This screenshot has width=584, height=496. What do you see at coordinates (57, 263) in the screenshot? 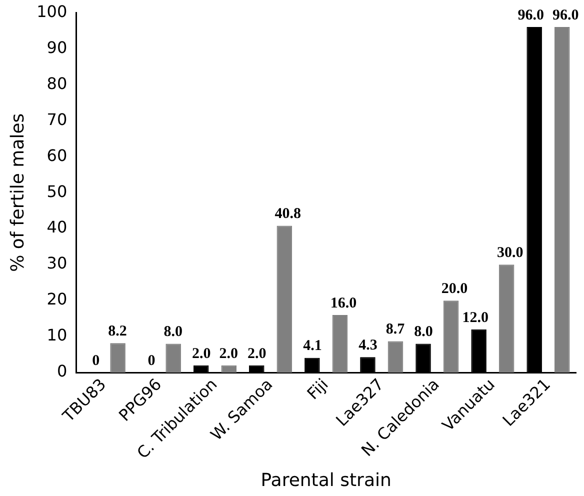
I see `y-tick-label: 30` at bounding box center [57, 263].